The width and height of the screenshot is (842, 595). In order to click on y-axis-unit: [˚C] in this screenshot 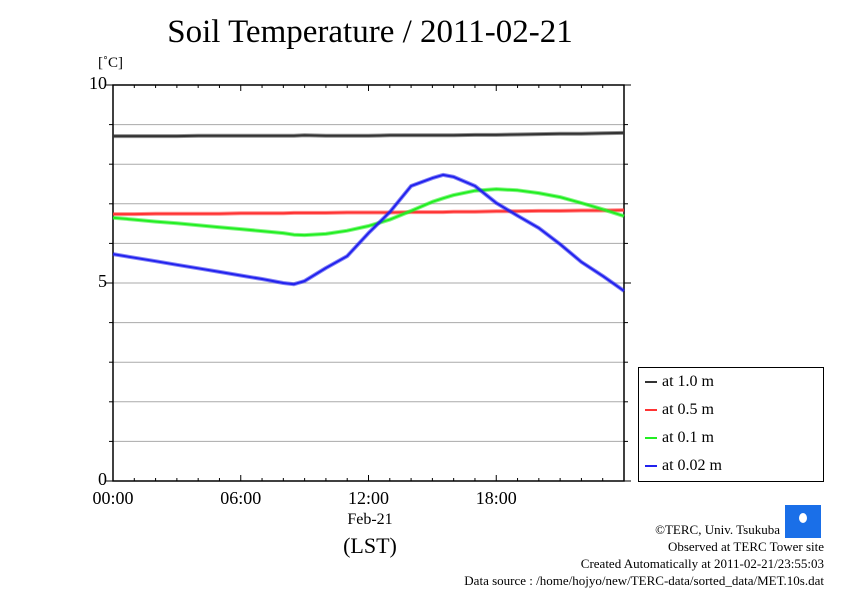, I will do `click(110, 63)`.